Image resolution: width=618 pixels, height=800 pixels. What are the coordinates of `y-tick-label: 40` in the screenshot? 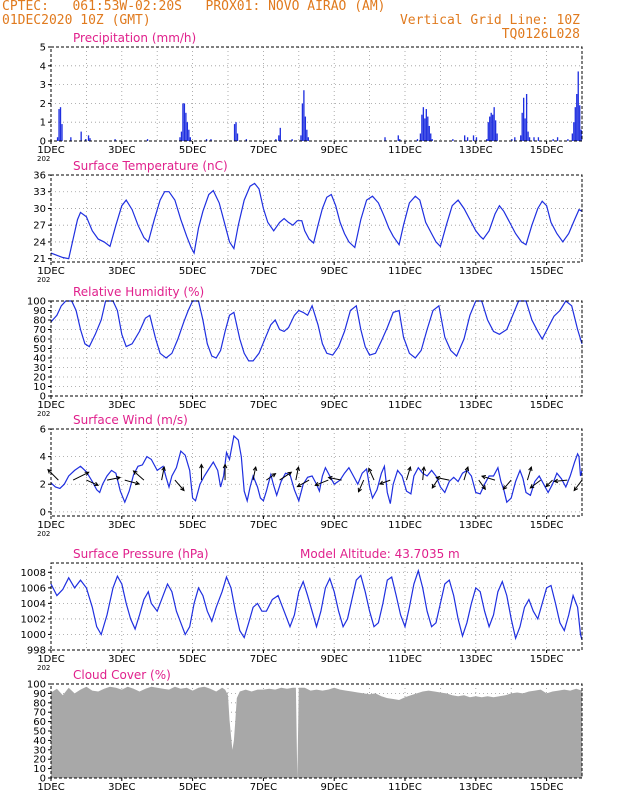 It's located at (39, 741).